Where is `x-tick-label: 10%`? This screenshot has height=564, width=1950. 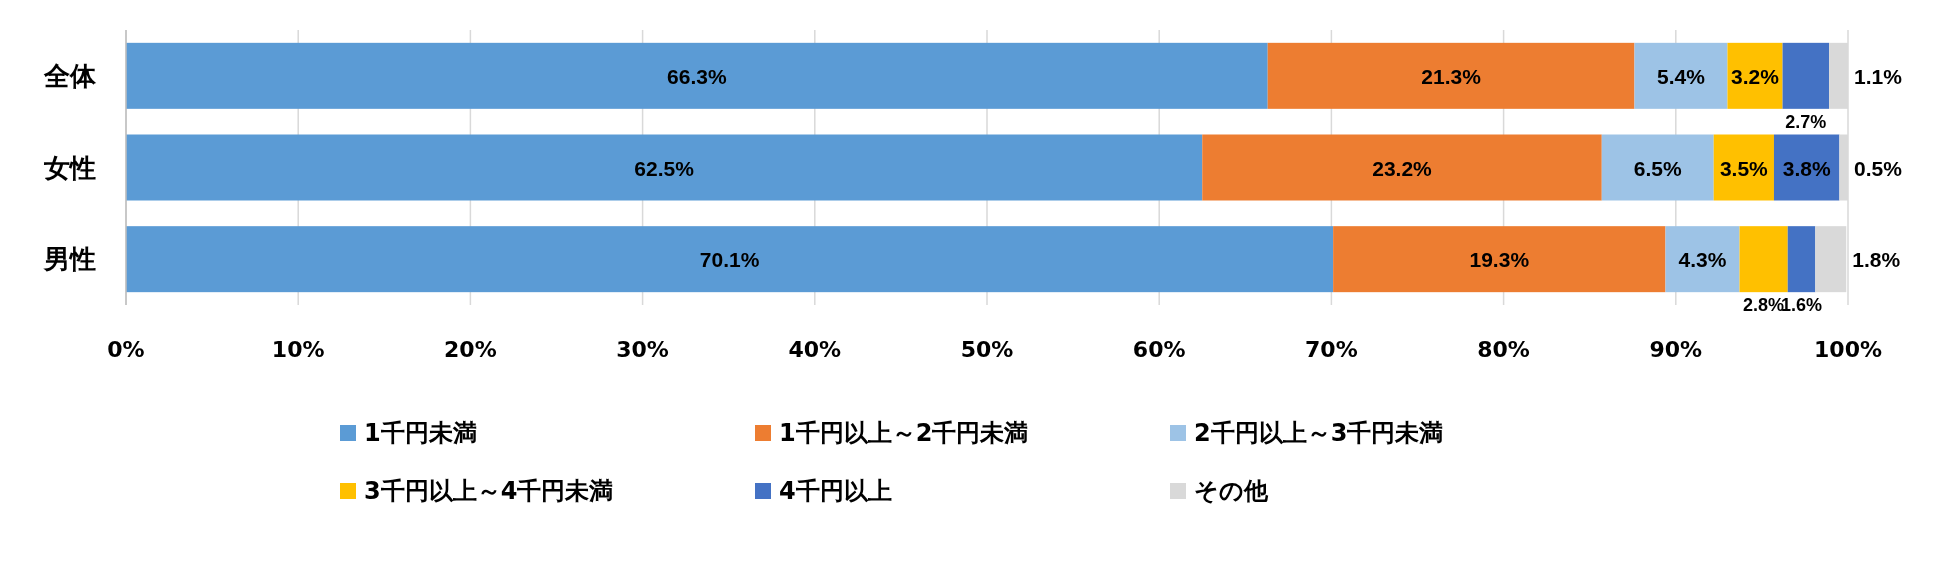
x-tick-label: 10% is located at coordinates (298, 349).